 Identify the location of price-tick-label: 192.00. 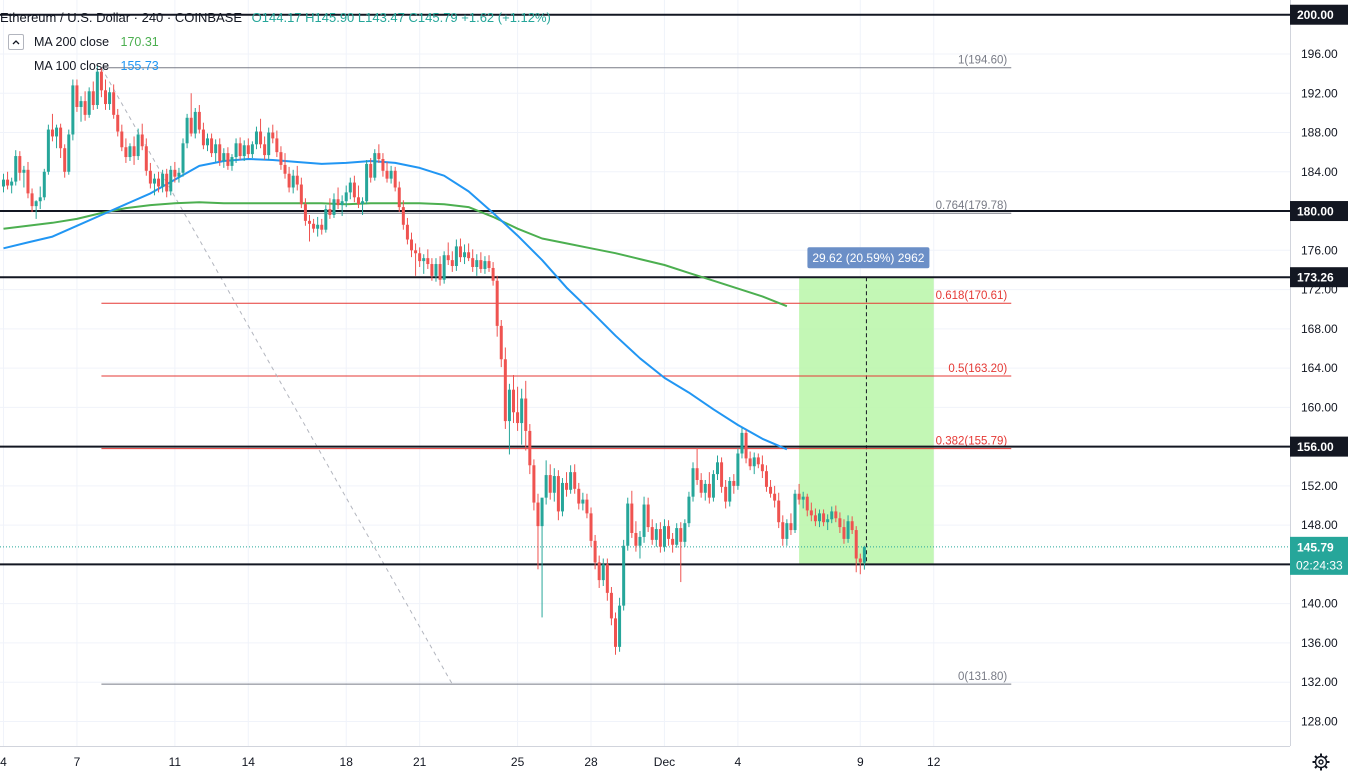
(1319, 93).